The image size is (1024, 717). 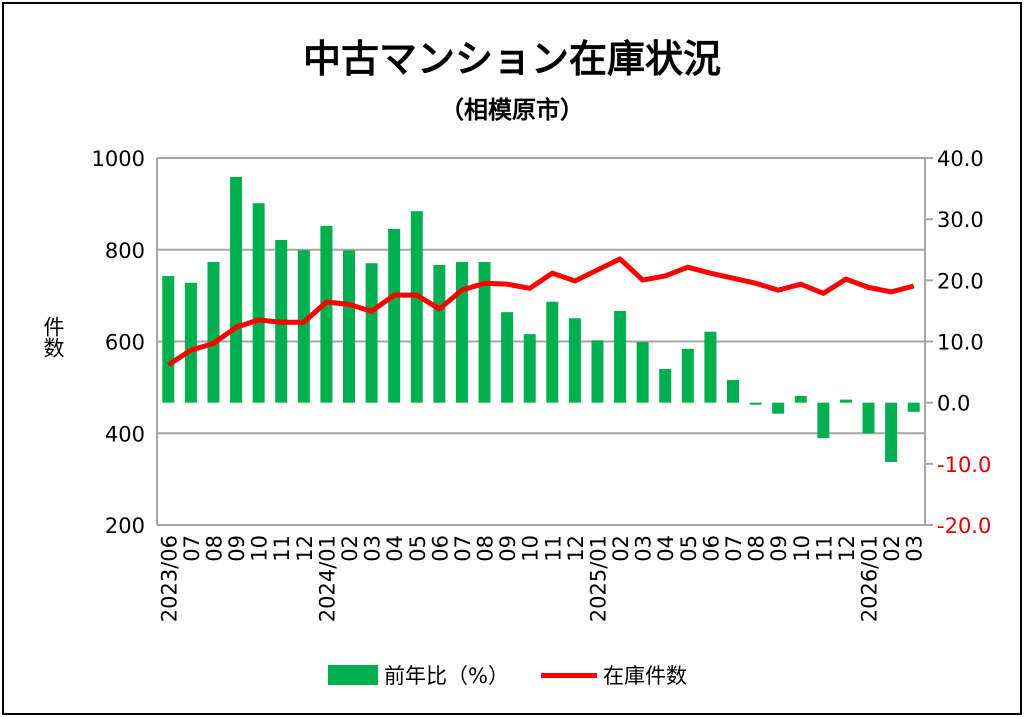 What do you see at coordinates (644, 676) in the screenshot?
I see `legend-line-label: 在庫件数` at bounding box center [644, 676].